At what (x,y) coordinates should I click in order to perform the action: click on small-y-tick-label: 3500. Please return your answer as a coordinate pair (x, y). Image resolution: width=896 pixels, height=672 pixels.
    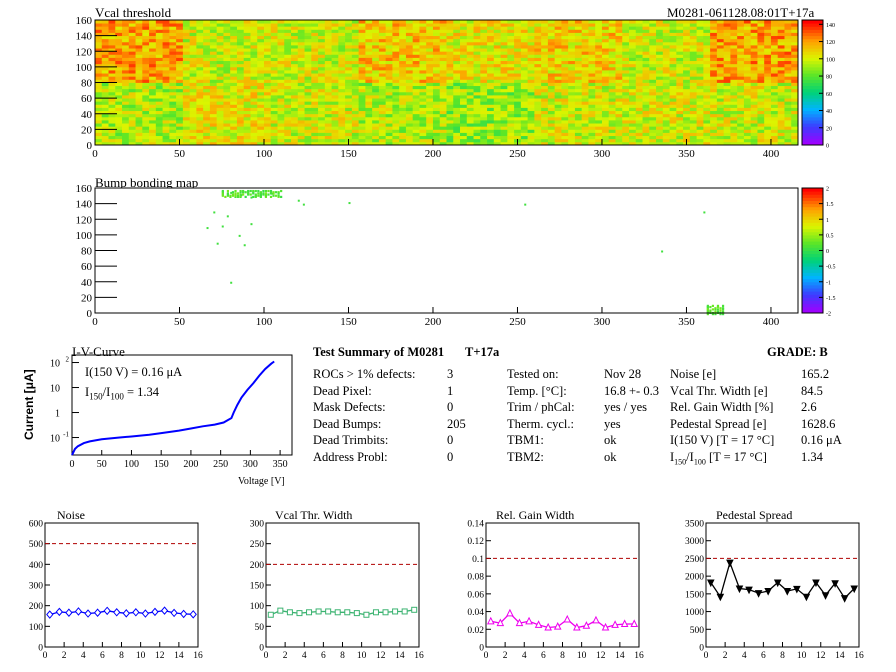
    Looking at the image, I should click on (694, 525).